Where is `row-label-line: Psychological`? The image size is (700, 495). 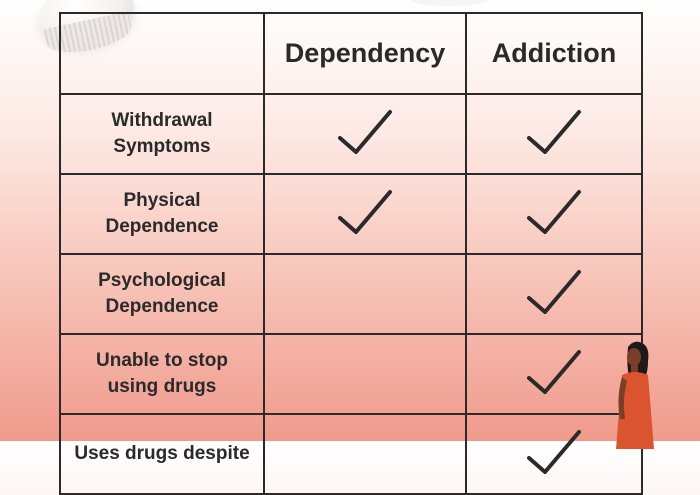
row-label-line: Psychological is located at coordinates (162, 280).